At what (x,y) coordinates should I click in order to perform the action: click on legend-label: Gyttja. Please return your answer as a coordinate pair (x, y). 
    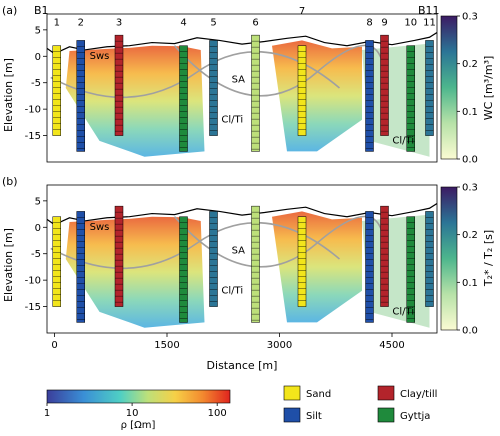
    Looking at the image, I should click on (415, 416).